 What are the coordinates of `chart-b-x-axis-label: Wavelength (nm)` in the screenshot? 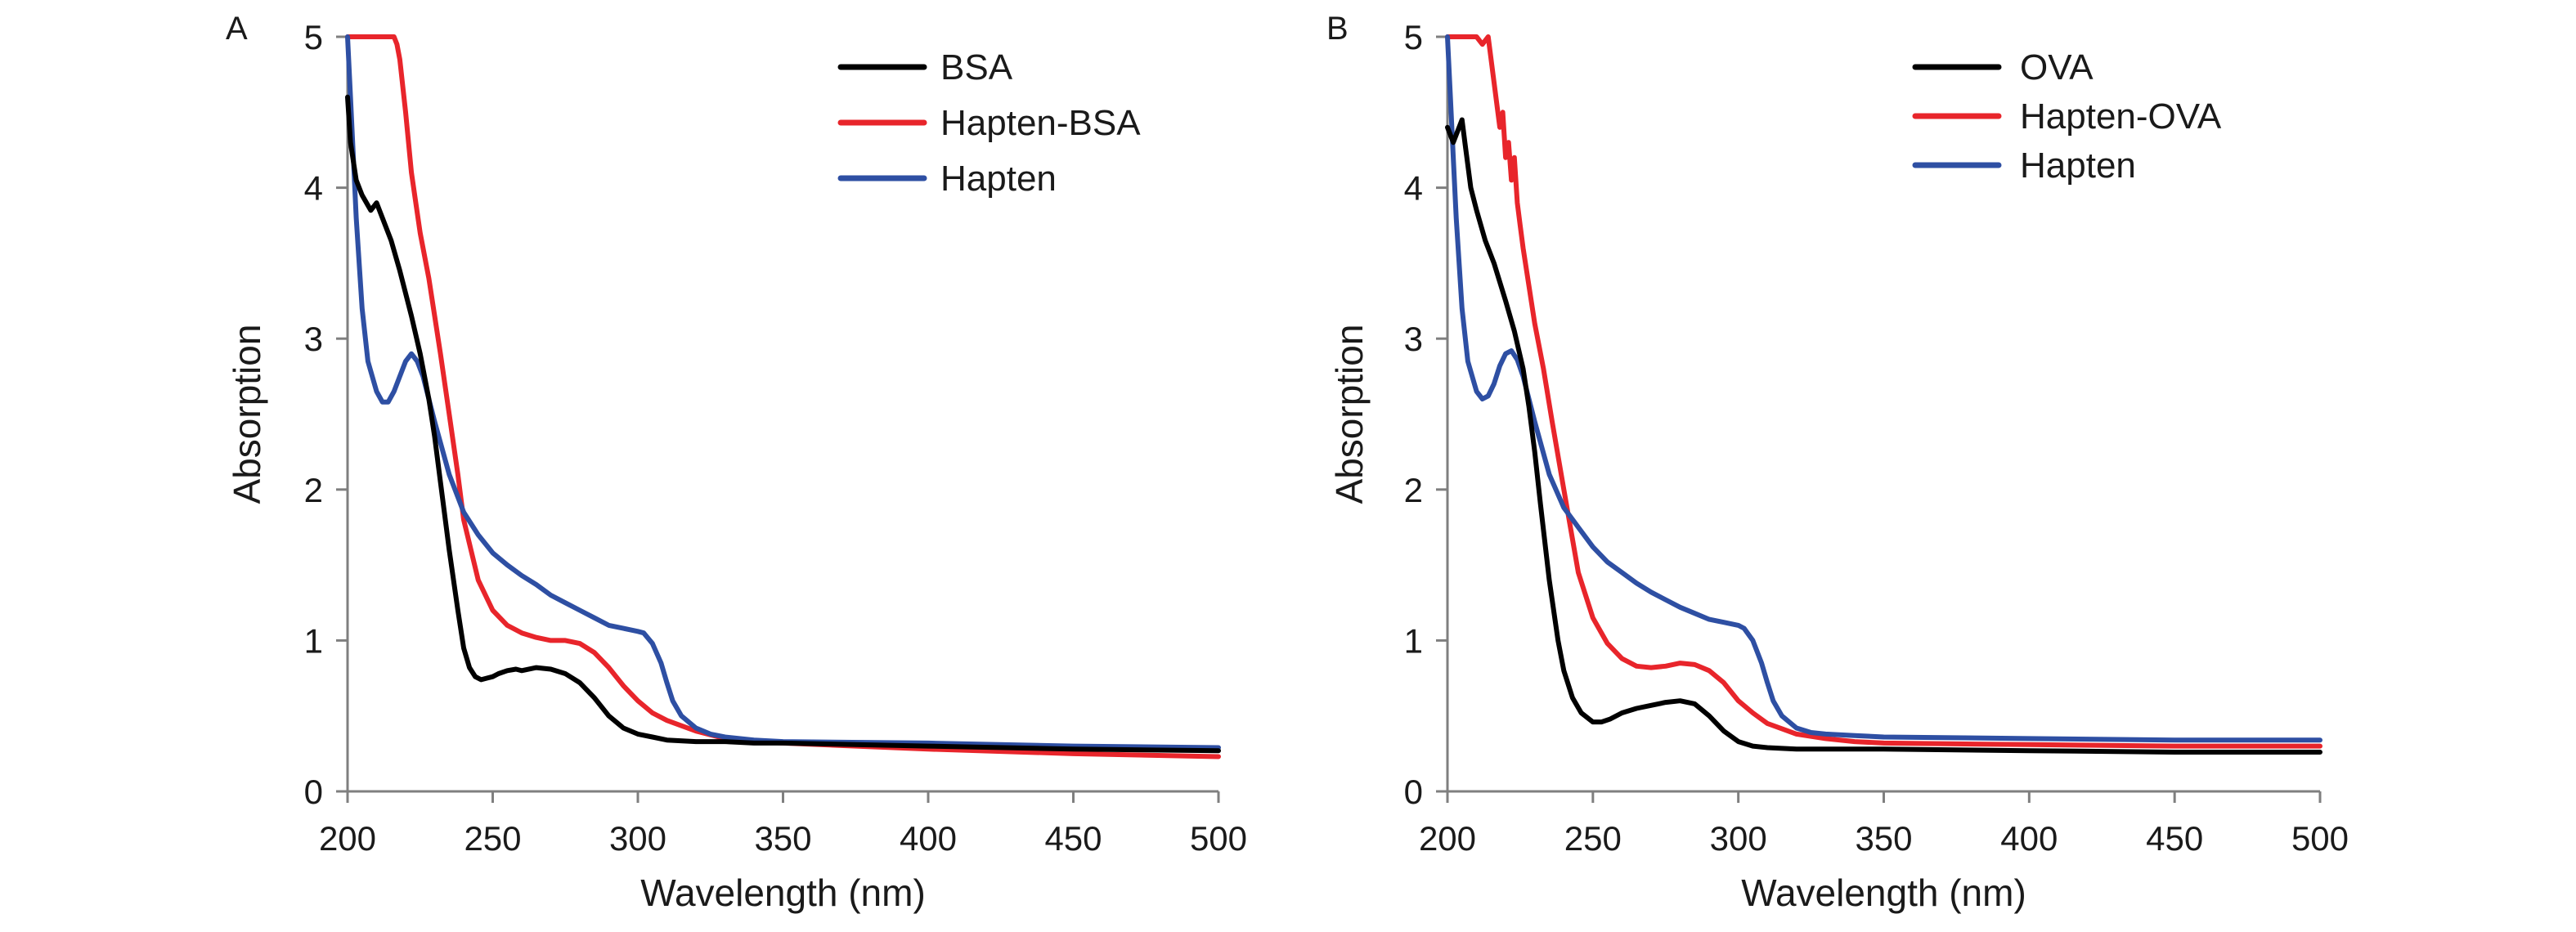 It's located at (1883, 893).